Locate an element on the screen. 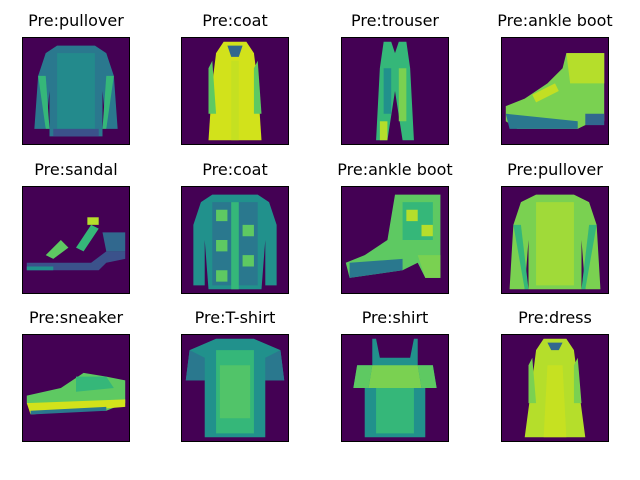  trouser-image is located at coordinates (395, 91).